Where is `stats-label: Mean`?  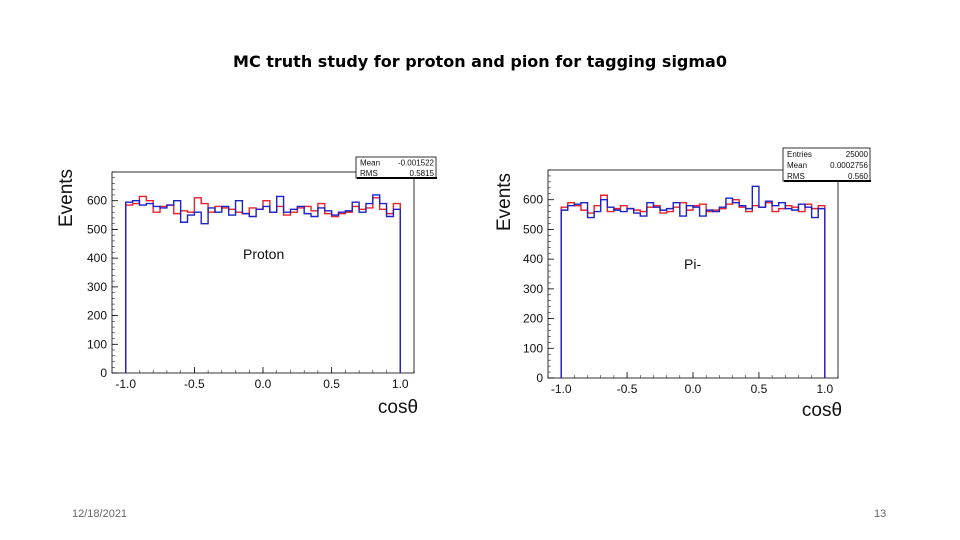
stats-label: Mean is located at coordinates (370, 163).